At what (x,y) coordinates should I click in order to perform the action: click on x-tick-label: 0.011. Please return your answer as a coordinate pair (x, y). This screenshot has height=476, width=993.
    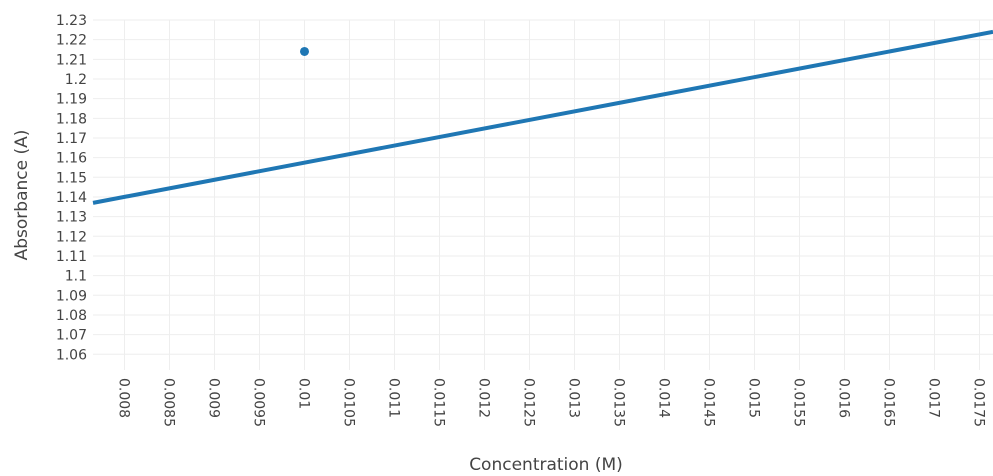
    Looking at the image, I should click on (394, 398).